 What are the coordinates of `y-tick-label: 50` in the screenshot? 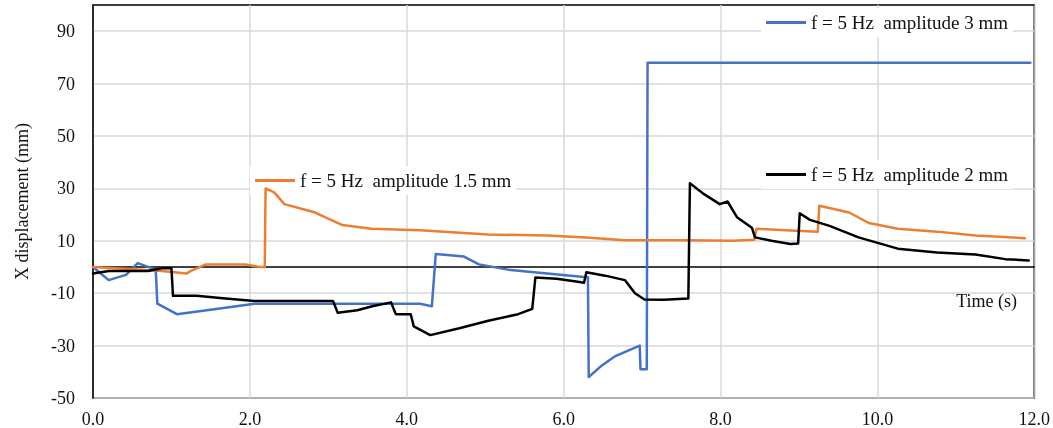 It's located at (66, 136).